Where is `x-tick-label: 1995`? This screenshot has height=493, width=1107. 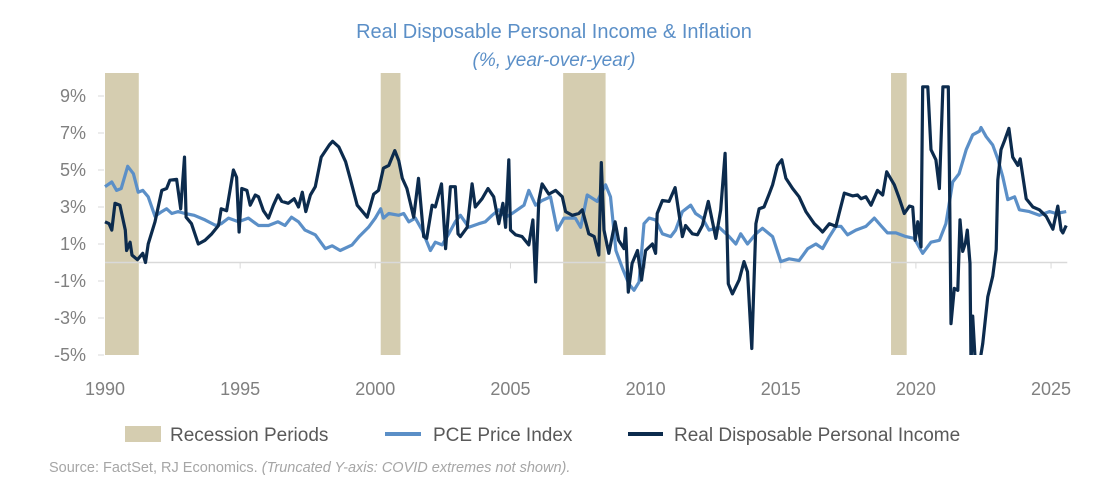 x-tick-label: 1995 is located at coordinates (240, 389).